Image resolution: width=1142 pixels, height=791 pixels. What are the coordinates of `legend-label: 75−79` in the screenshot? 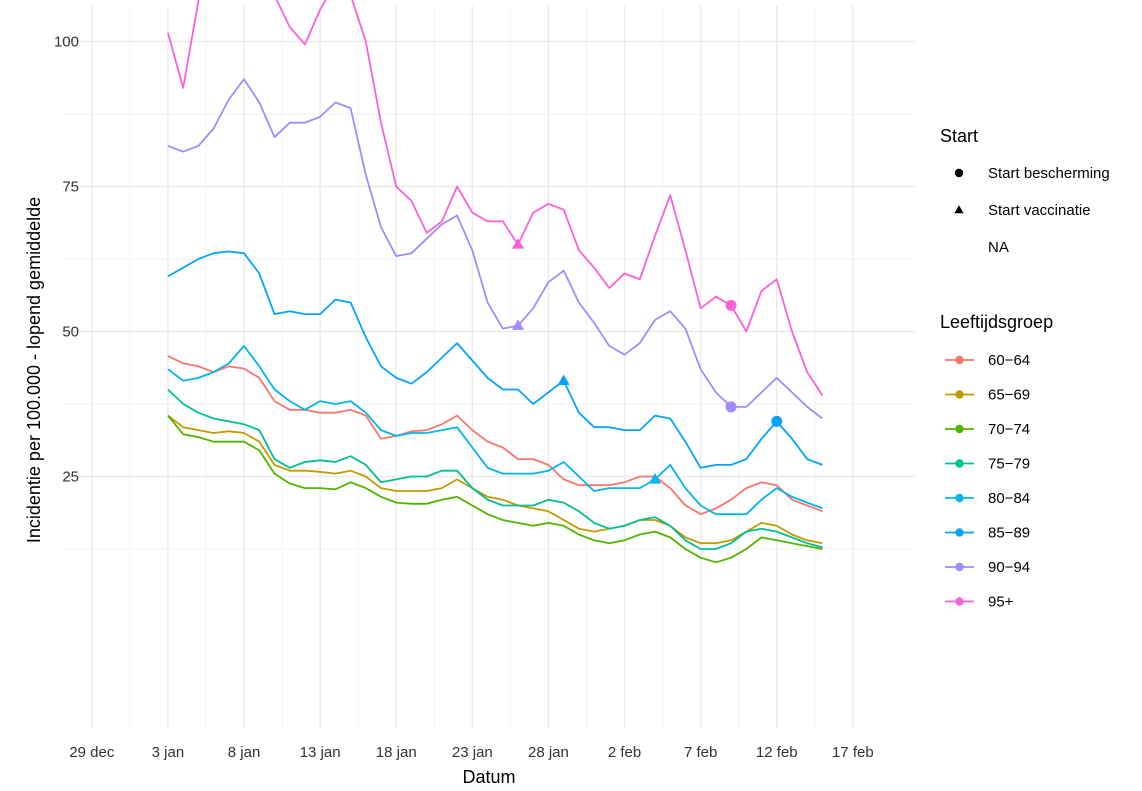 It's located at (1009, 464).